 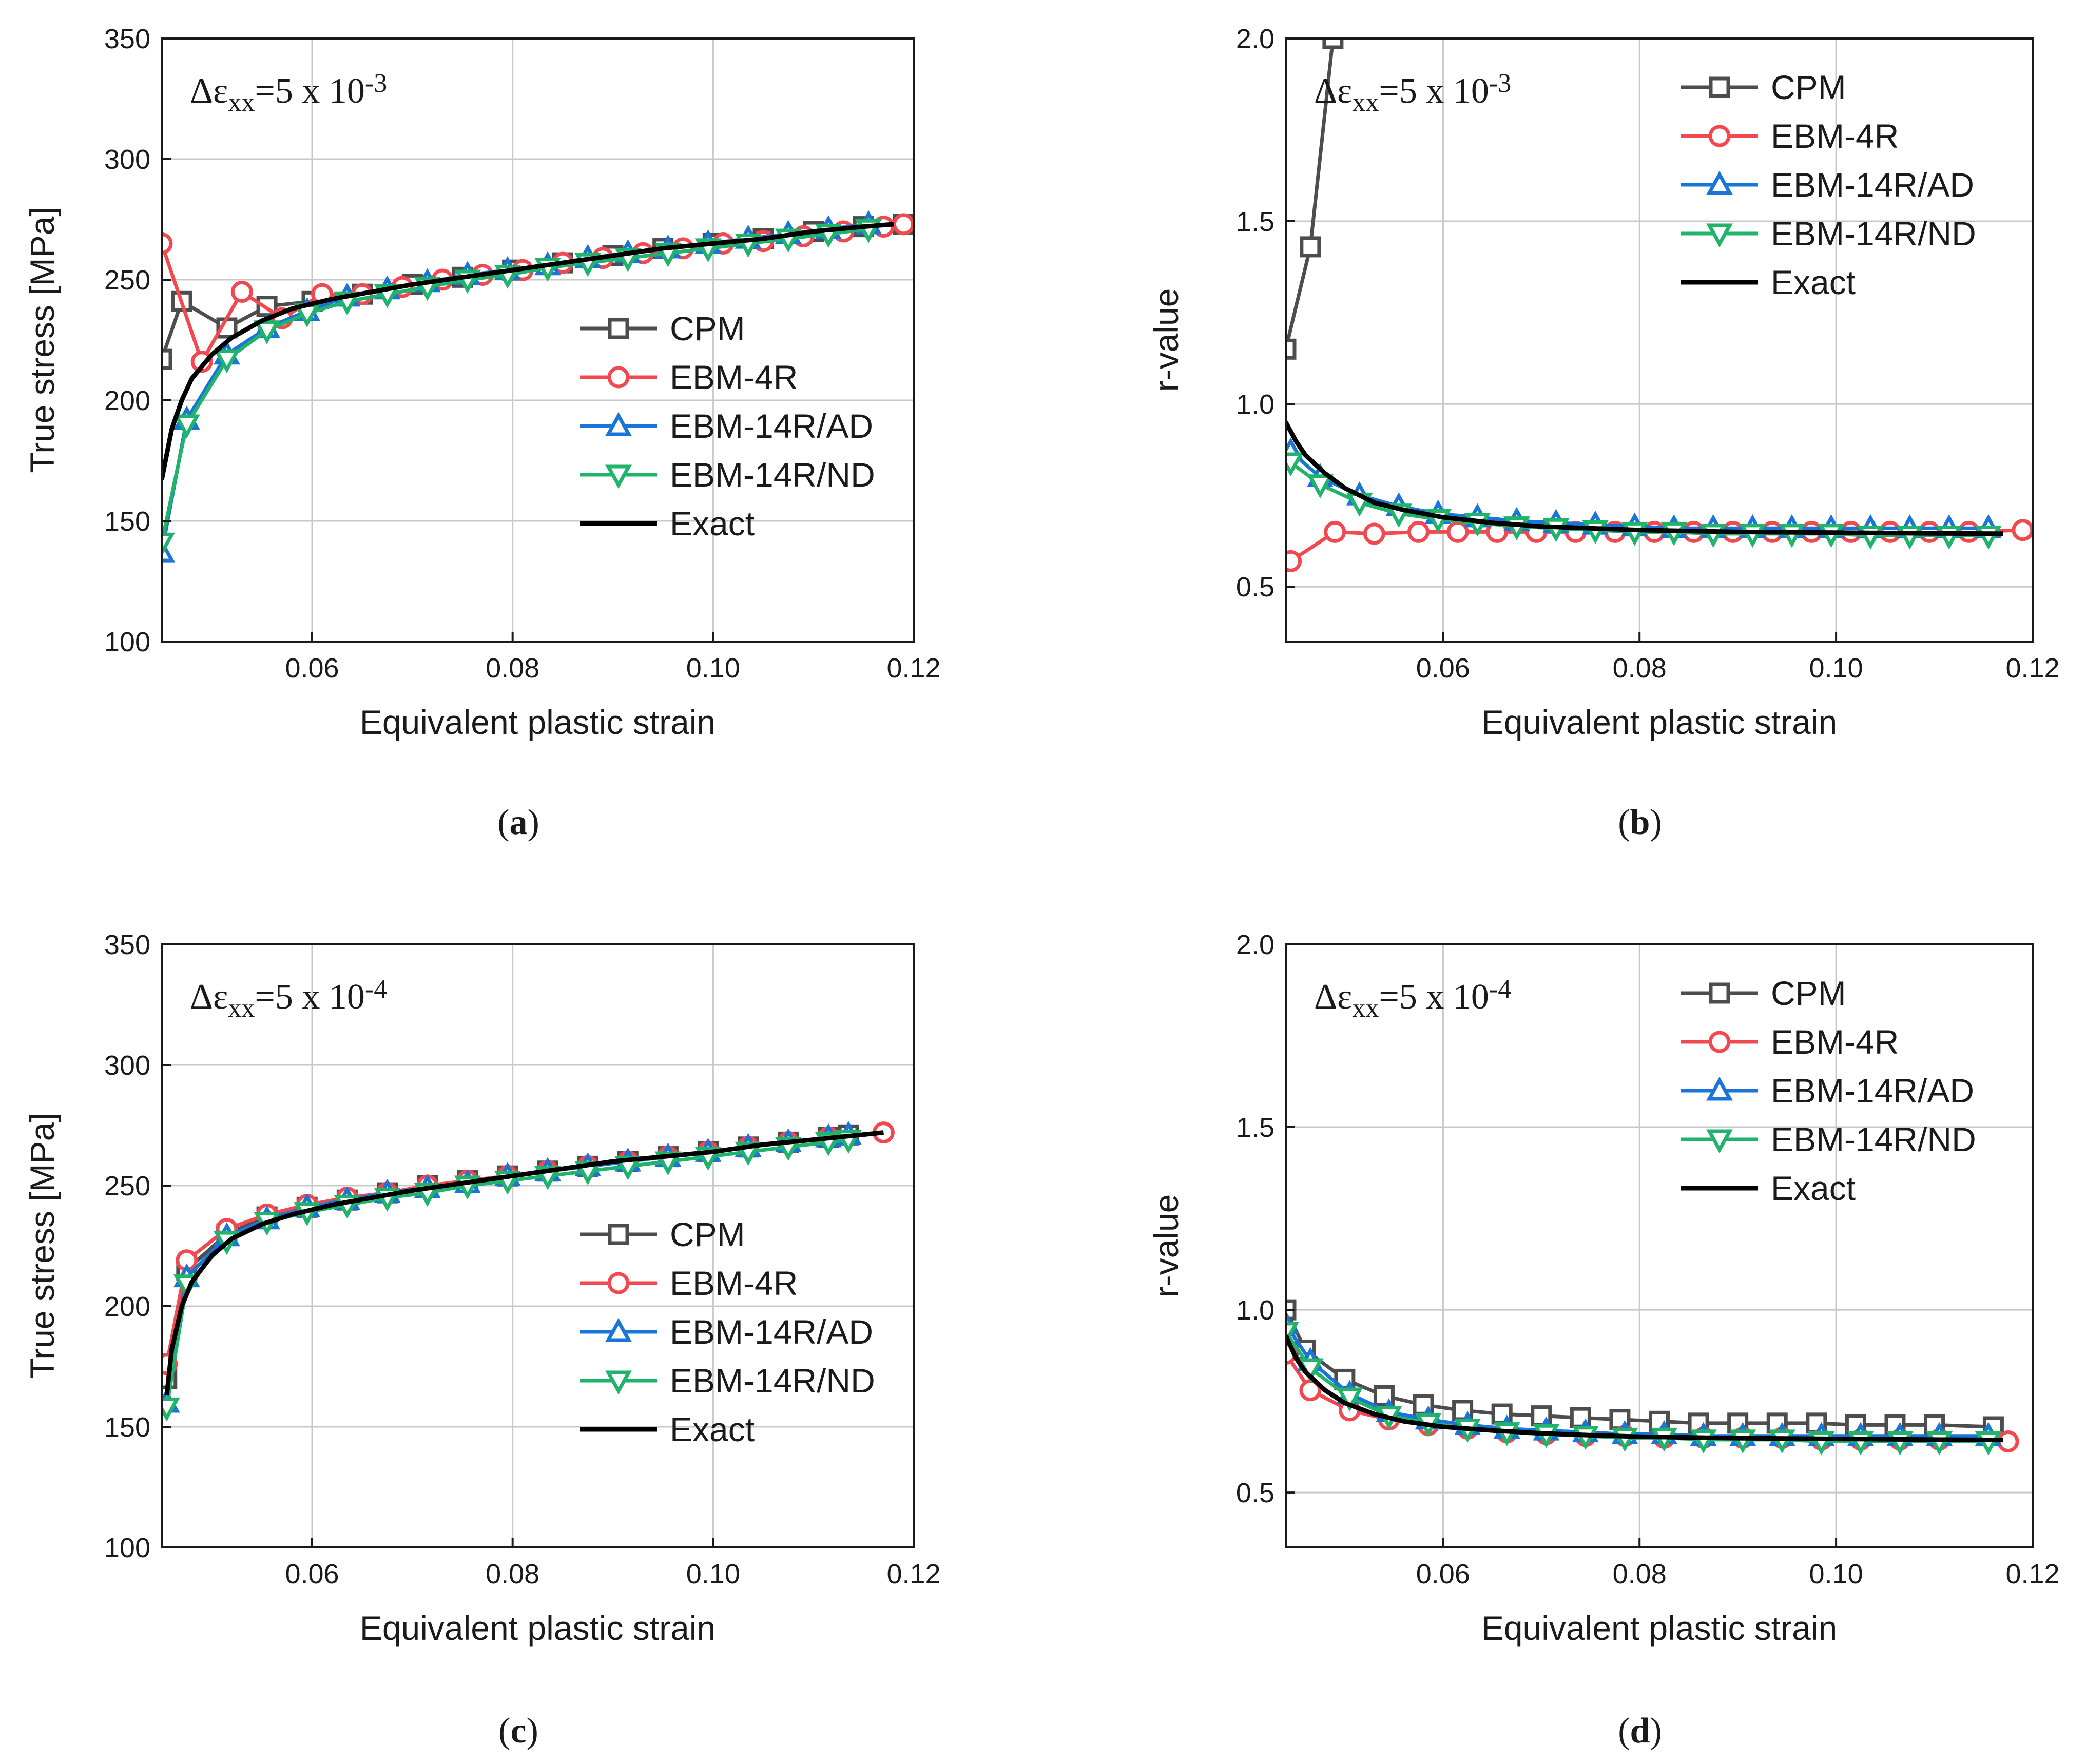 What do you see at coordinates (42, 340) in the screenshot?
I see `y-axis-title: True stress [MPa]` at bounding box center [42, 340].